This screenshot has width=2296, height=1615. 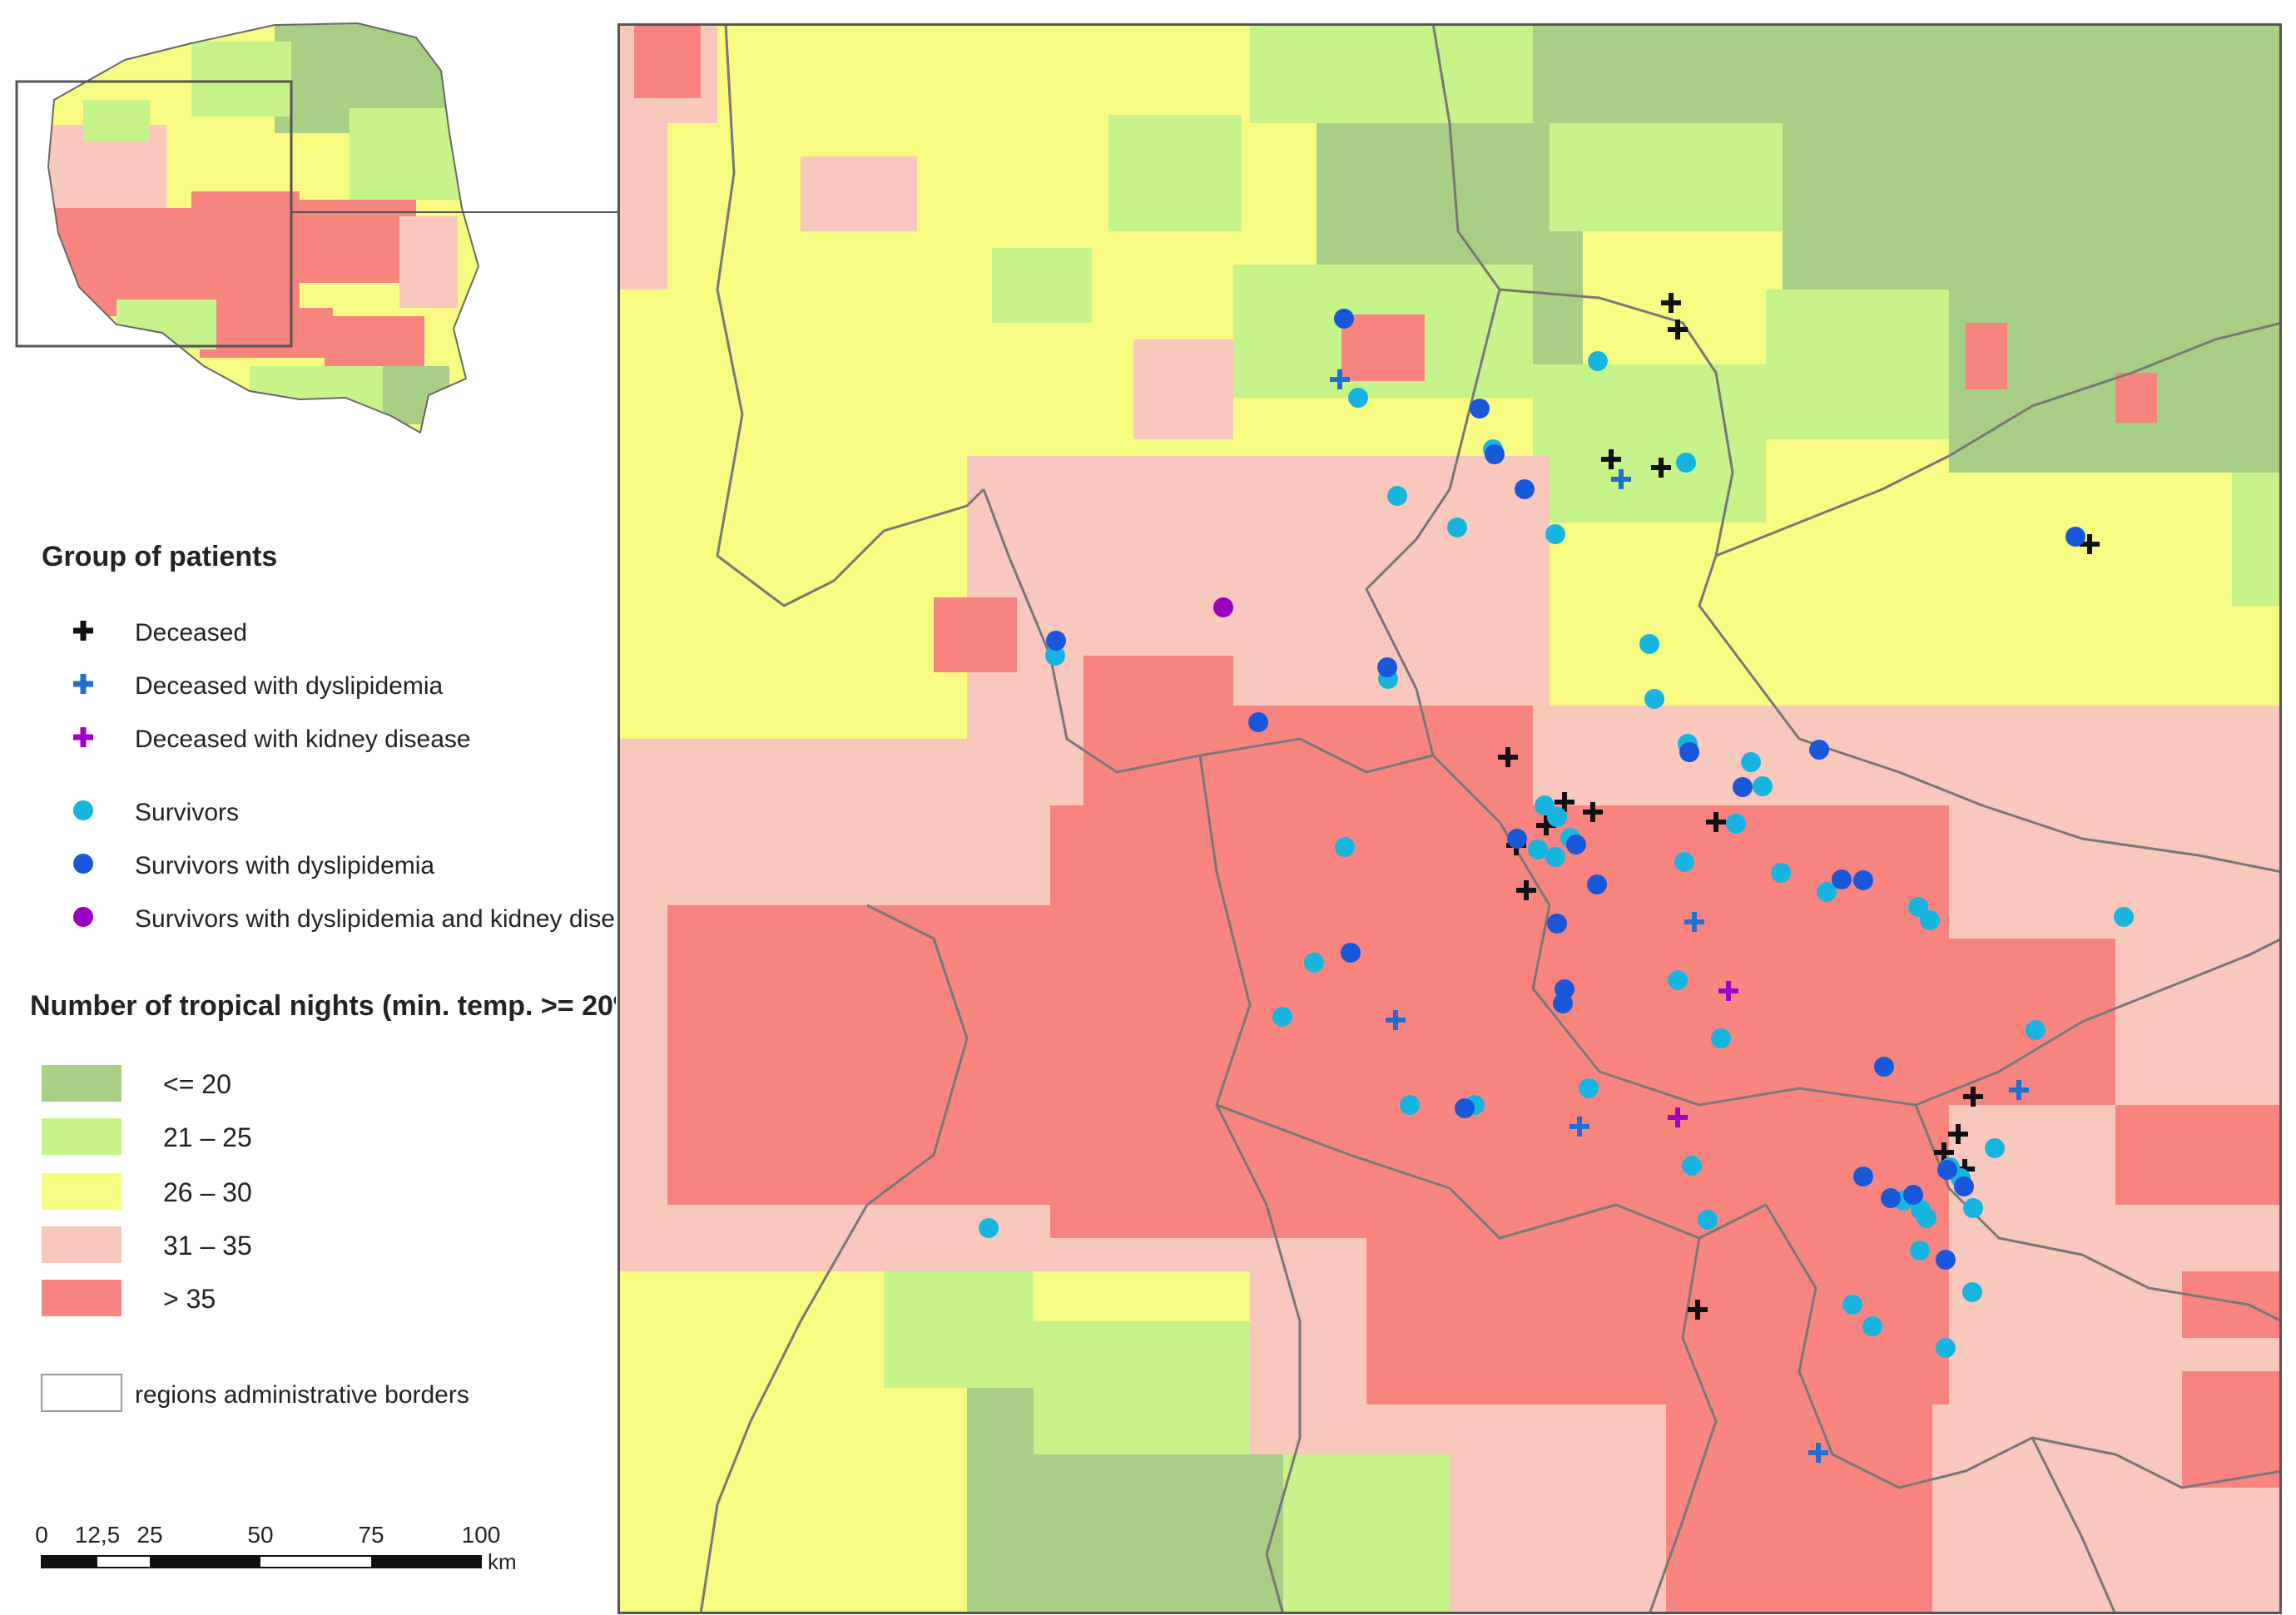 What do you see at coordinates (41, 1535) in the screenshot?
I see `scale-tick-0: 0` at bounding box center [41, 1535].